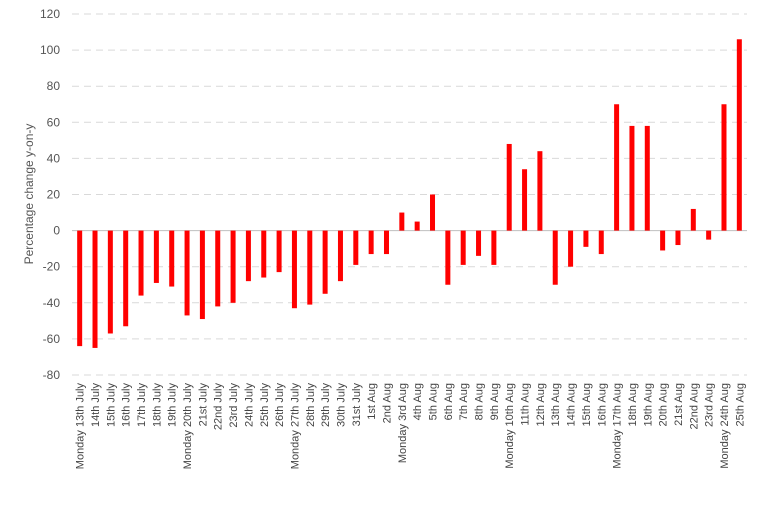  I want to click on y-tick-label: 100, so click(50, 50).